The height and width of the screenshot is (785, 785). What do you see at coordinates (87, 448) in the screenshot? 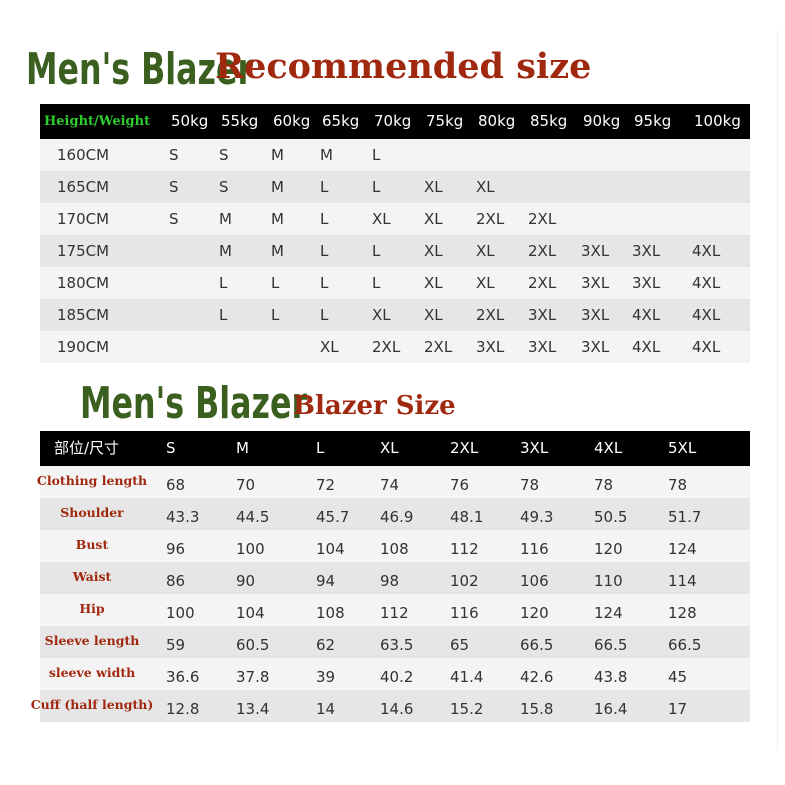
I see `header-label: 部位/尺寸` at bounding box center [87, 448].